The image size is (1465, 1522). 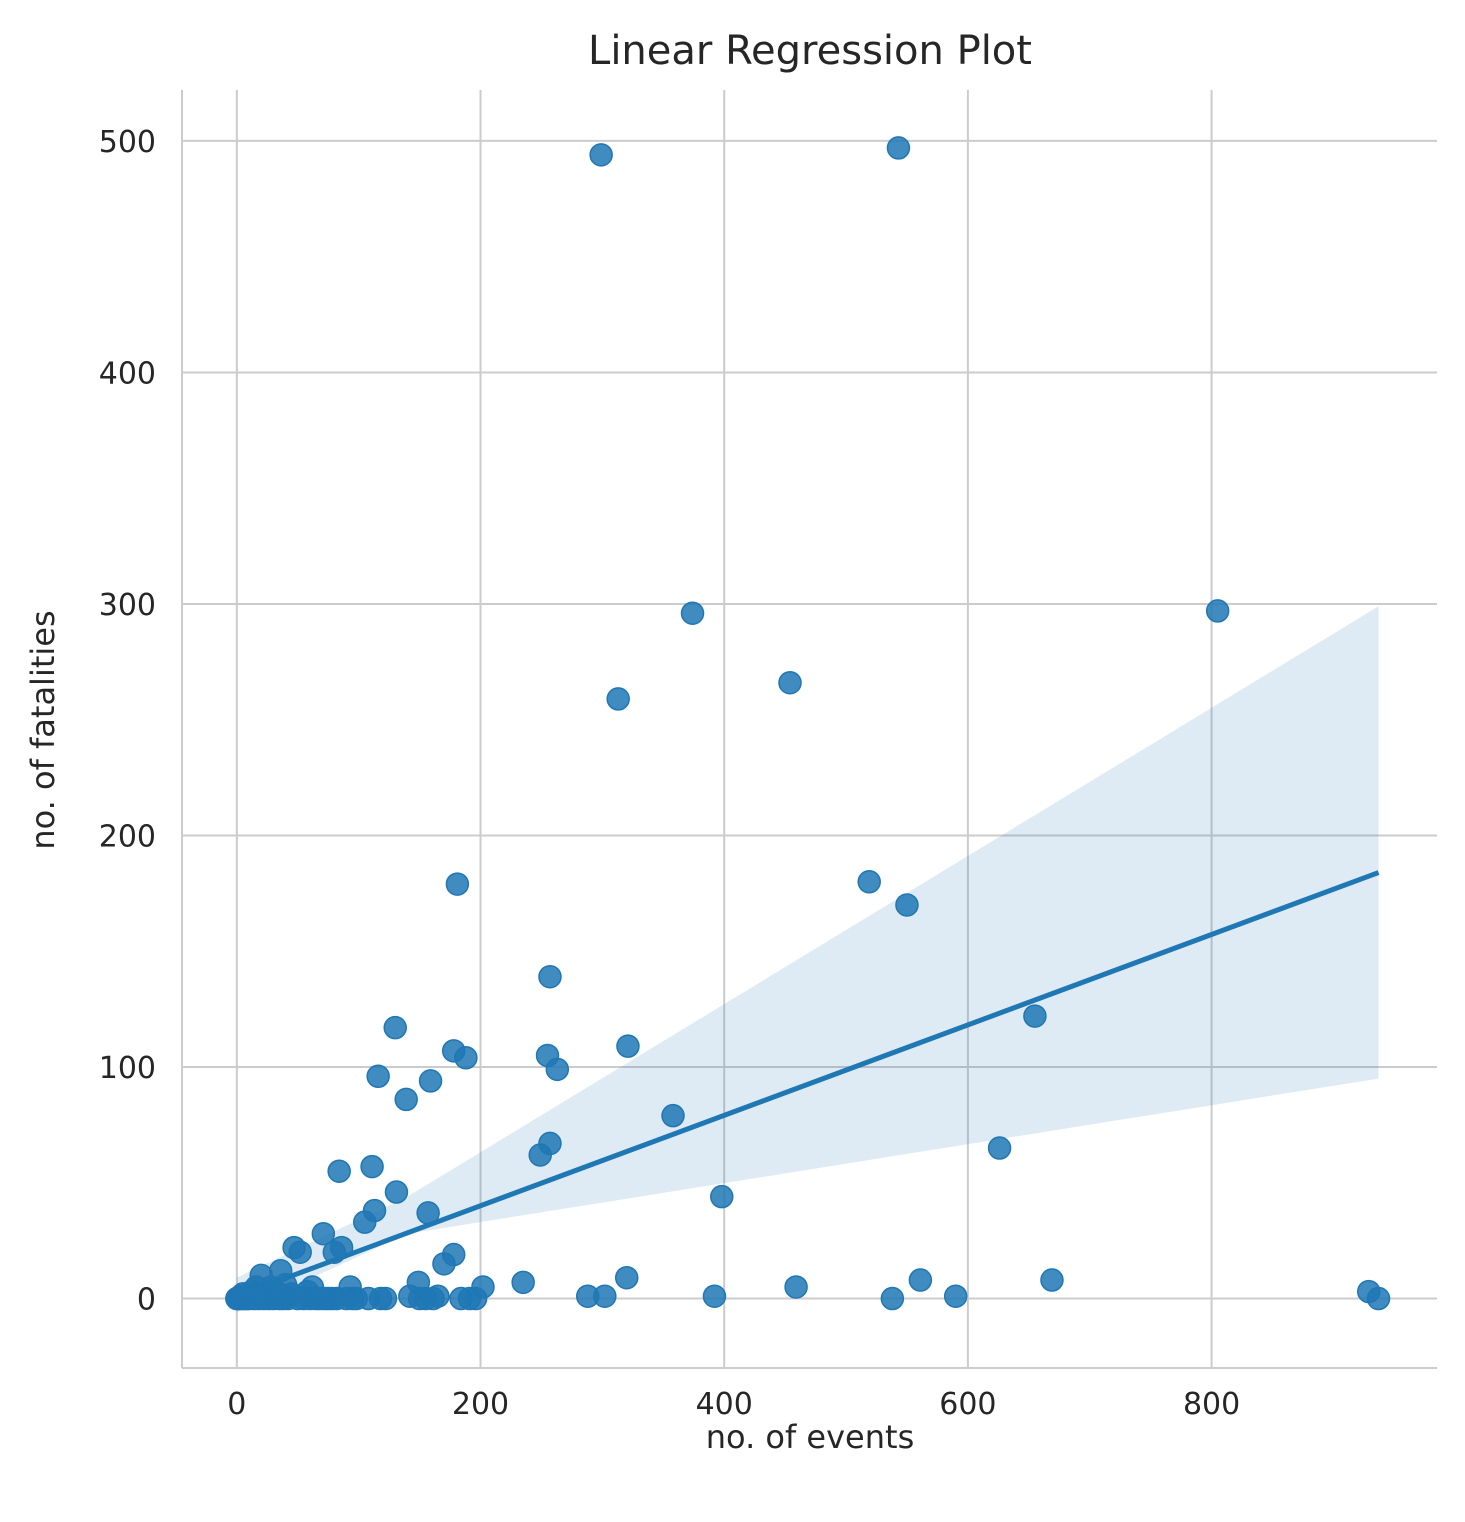 What do you see at coordinates (810, 51) in the screenshot?
I see `chart-title: Linear Regression Plot` at bounding box center [810, 51].